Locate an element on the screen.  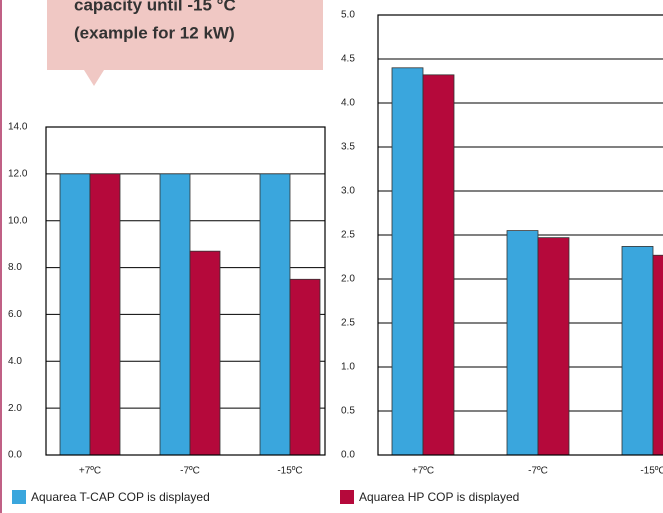
callout-pointer is located at coordinates (94, 78).